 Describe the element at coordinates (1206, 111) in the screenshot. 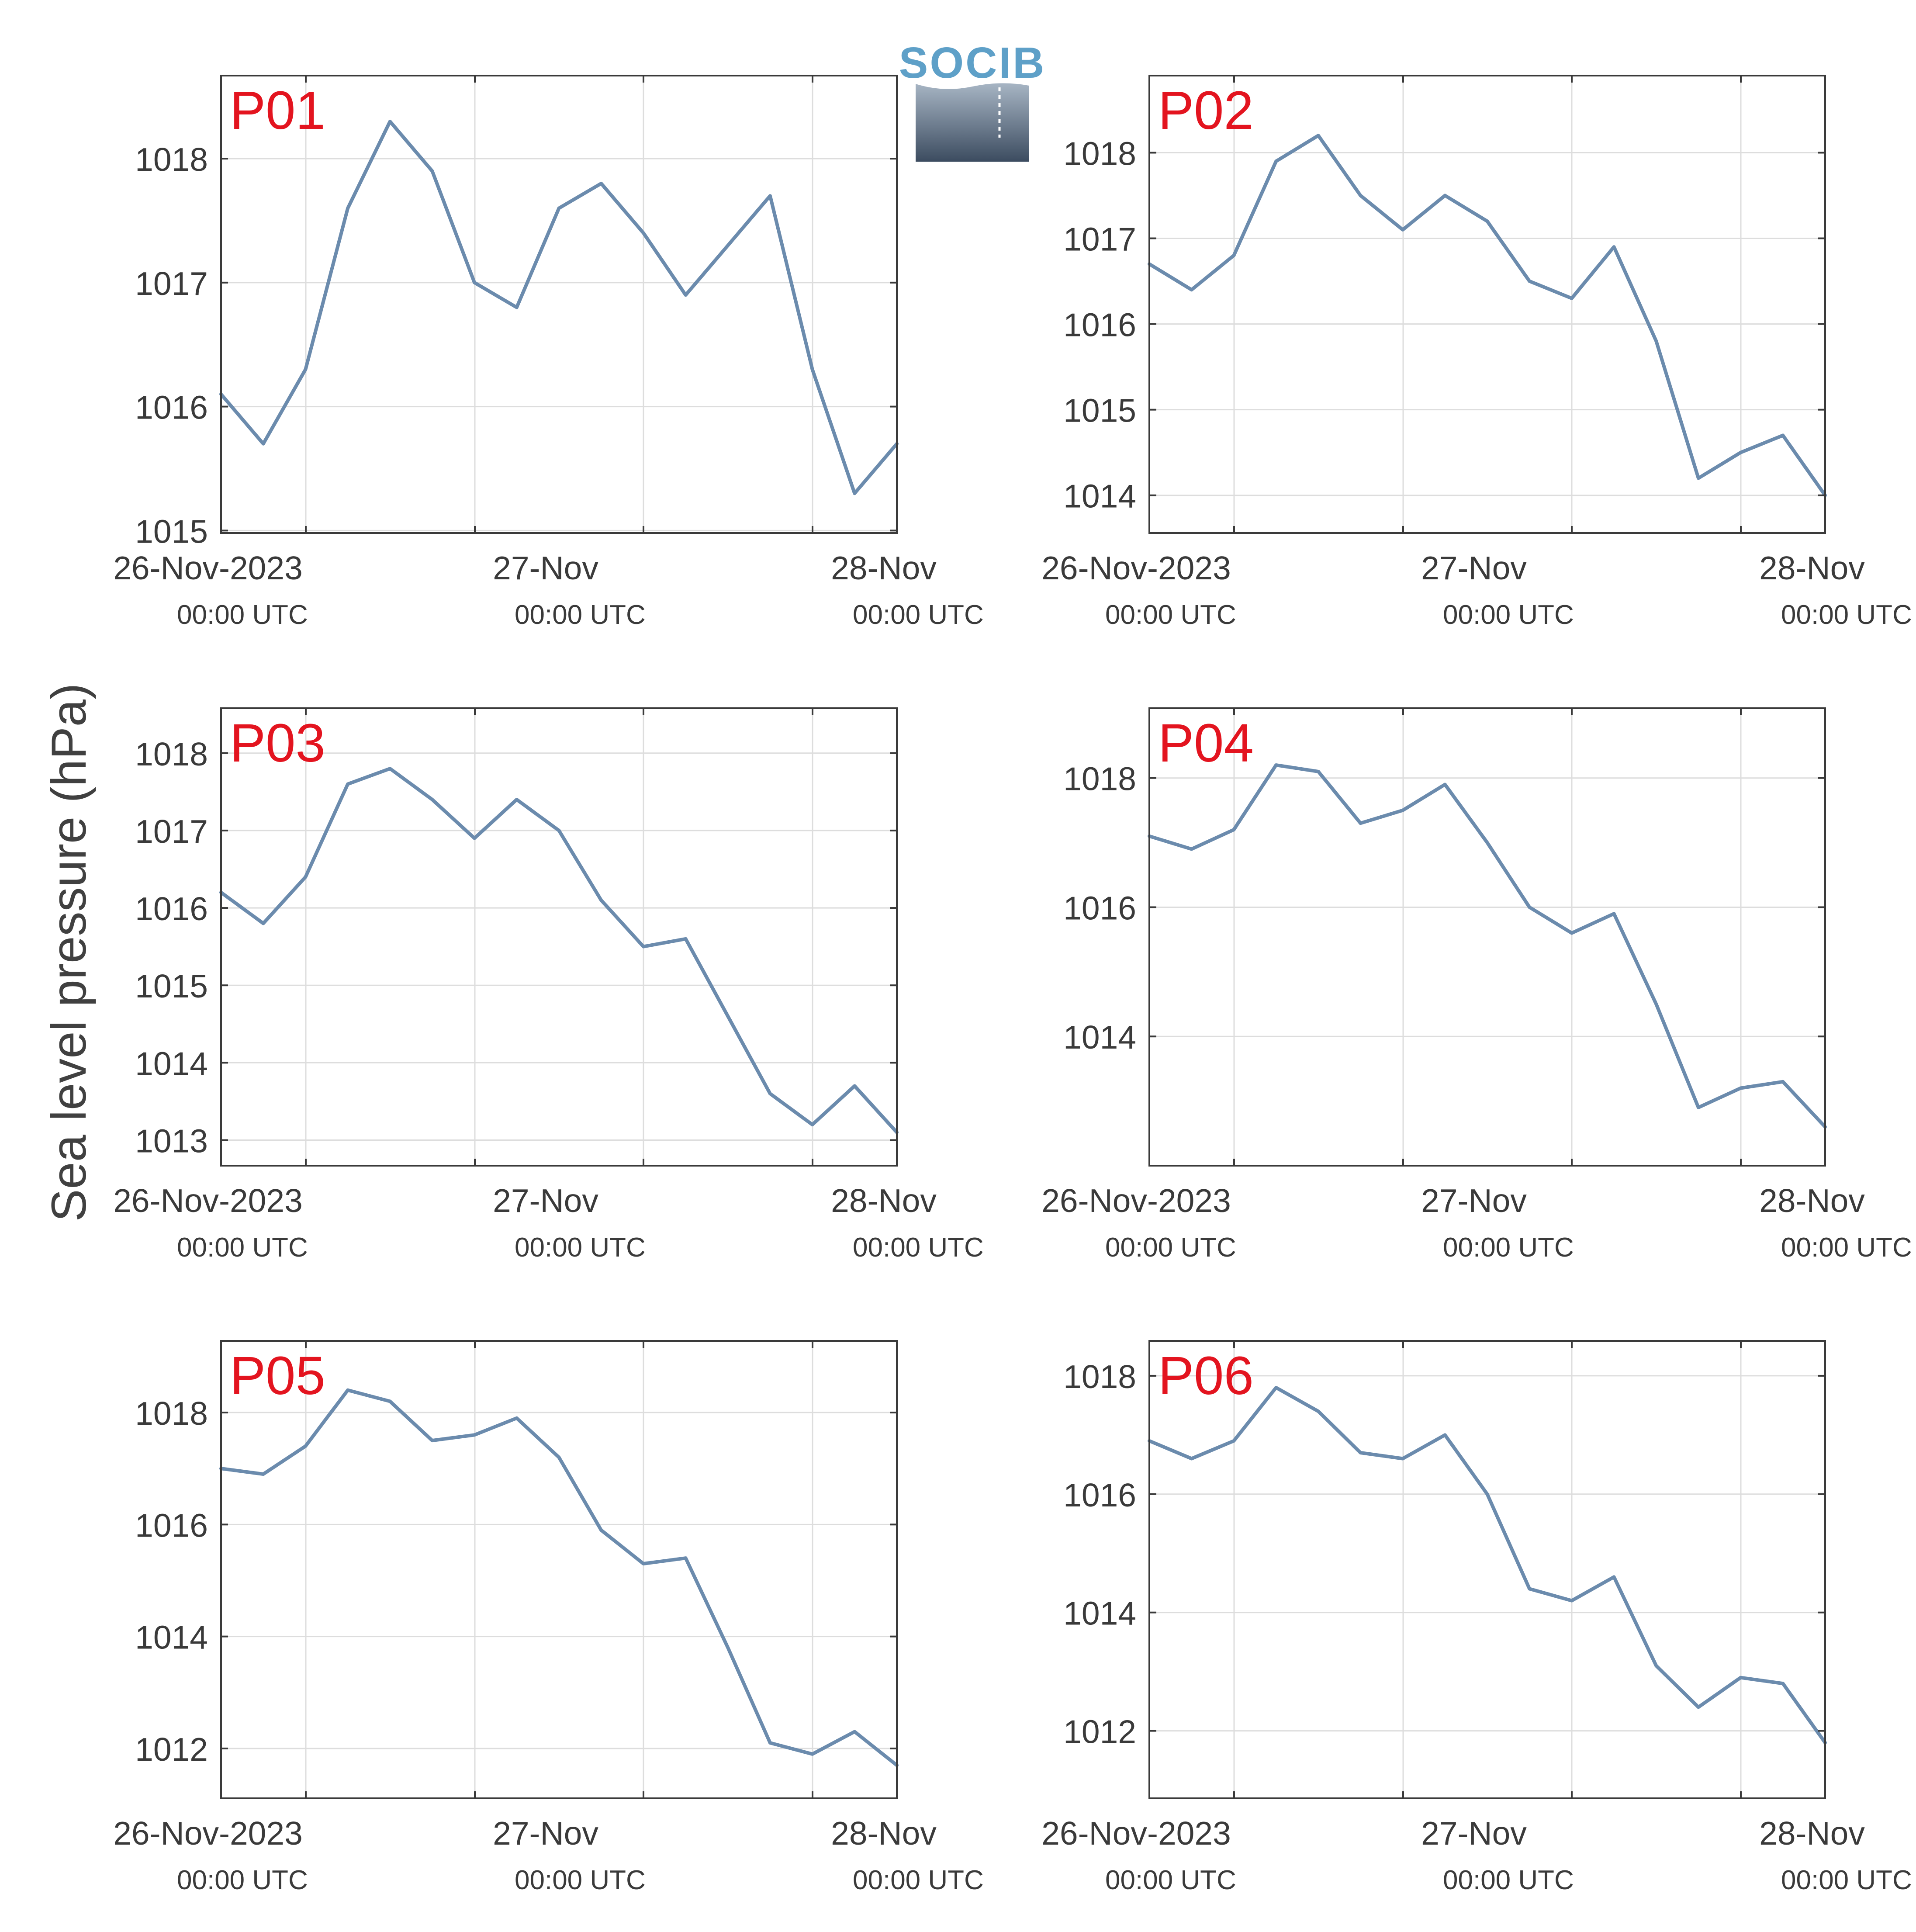

I see `panel-title: P02` at that location.